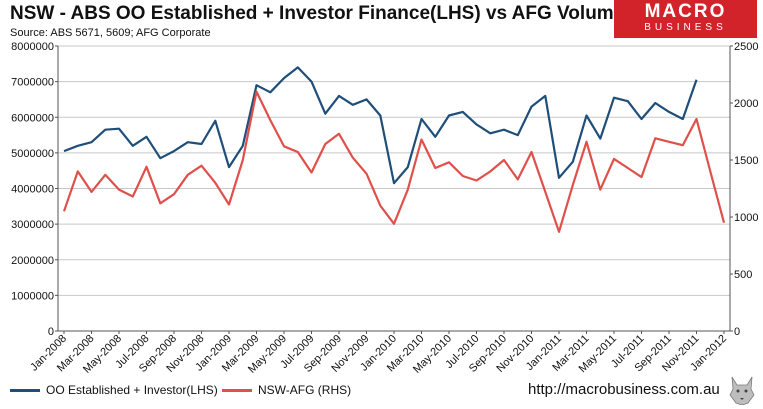  Describe the element at coordinates (51, 332) in the screenshot. I see `y-left-tick-label-0: 0` at that location.